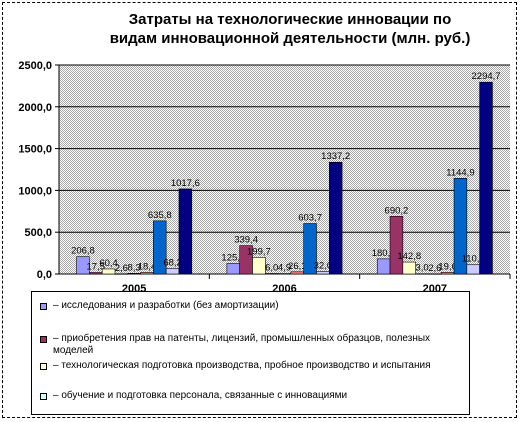 This screenshot has height=422, width=521. I want to click on data-label: 1144,9, so click(460, 172).